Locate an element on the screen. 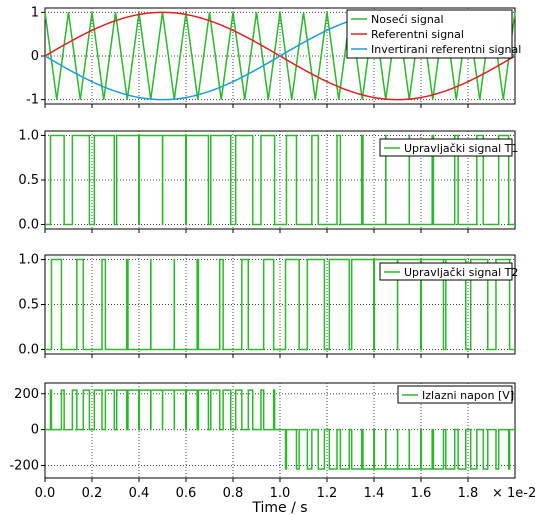 The width and height of the screenshot is (535, 515). x-tick-label: 0.6 is located at coordinates (186, 493).